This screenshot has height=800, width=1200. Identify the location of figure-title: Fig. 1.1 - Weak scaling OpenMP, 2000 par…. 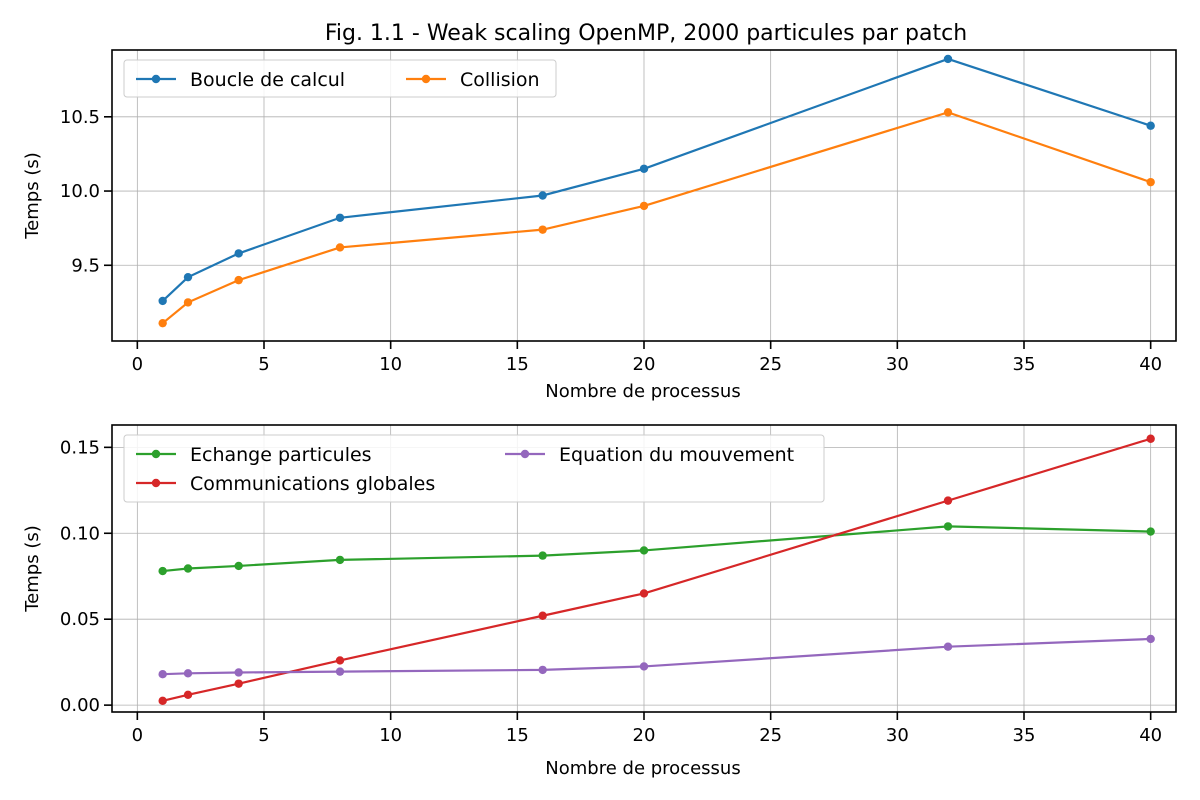
(646, 33).